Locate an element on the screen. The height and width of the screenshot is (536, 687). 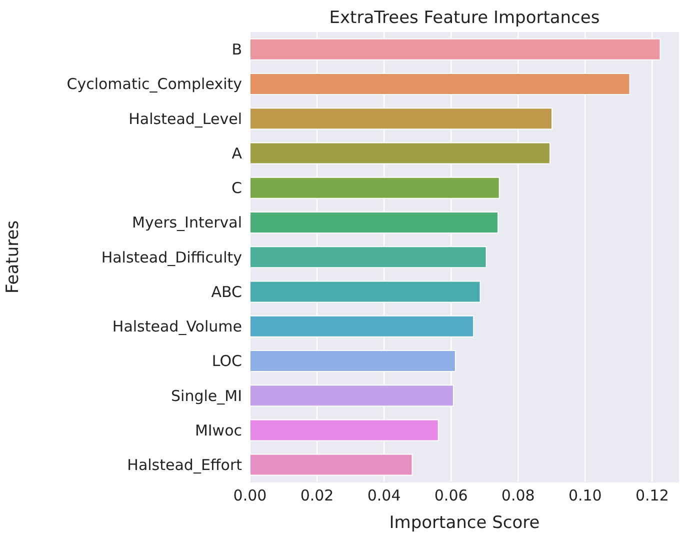
y-tick-label: MIwoc is located at coordinates (218, 430).